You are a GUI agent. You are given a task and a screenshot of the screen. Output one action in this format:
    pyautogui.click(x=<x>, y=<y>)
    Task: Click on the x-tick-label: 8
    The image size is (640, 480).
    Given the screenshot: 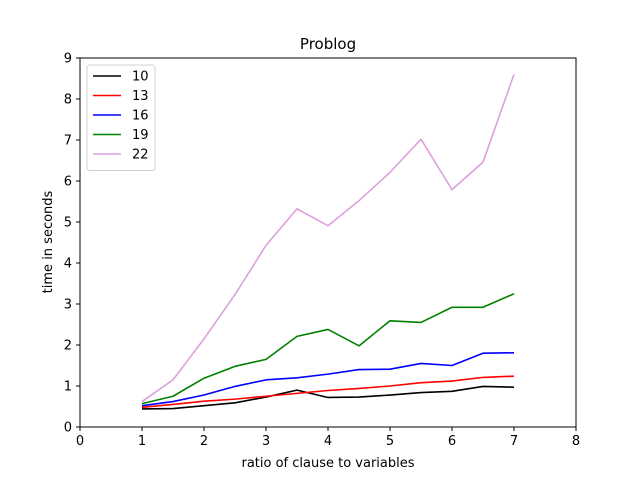 What is the action you would take?
    pyautogui.click(x=576, y=441)
    